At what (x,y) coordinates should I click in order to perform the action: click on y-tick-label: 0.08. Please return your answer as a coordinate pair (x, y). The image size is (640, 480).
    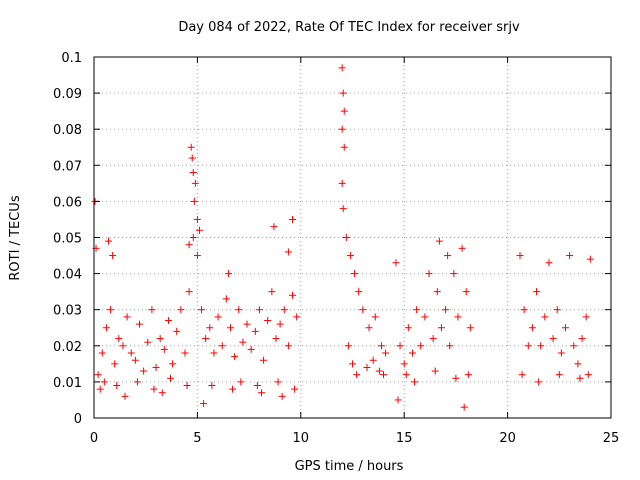
    Looking at the image, I should click on (67, 130).